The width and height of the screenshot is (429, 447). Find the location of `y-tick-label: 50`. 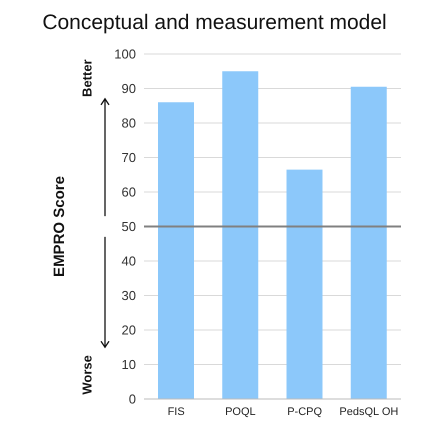

y-tick-label: 50 is located at coordinates (129, 226).